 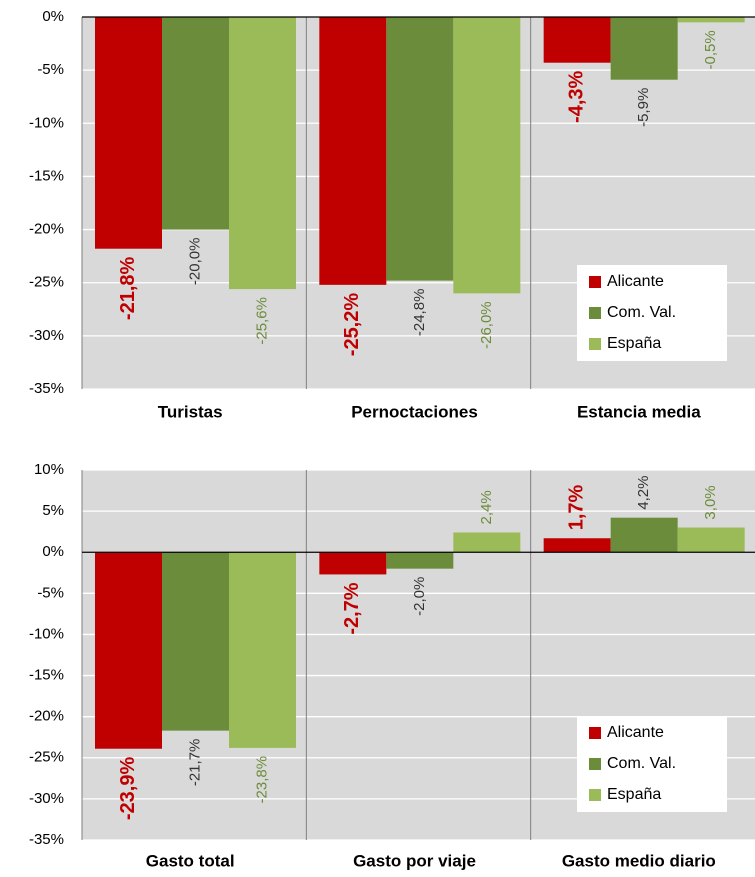 What do you see at coordinates (194, 262) in the screenshot?
I see `value-label: -20,0%` at bounding box center [194, 262].